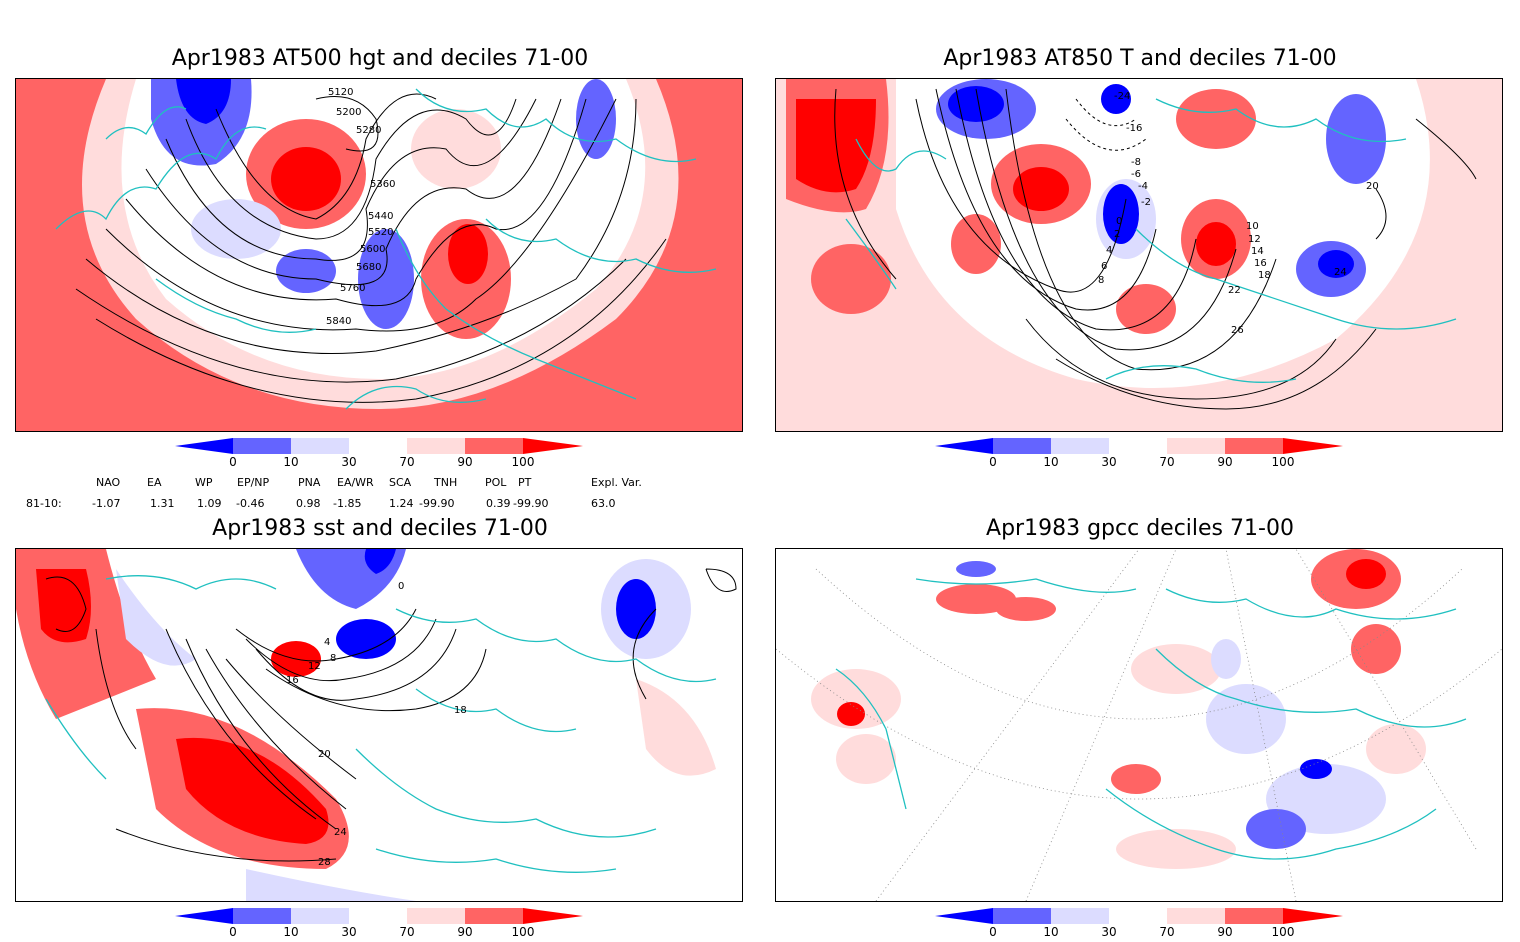 This screenshot has width=1520, height=942. Describe the element at coordinates (1140, 528) in the screenshot. I see `panel-title-gpcc: Apr1983 gpcc deciles 71-00` at that location.